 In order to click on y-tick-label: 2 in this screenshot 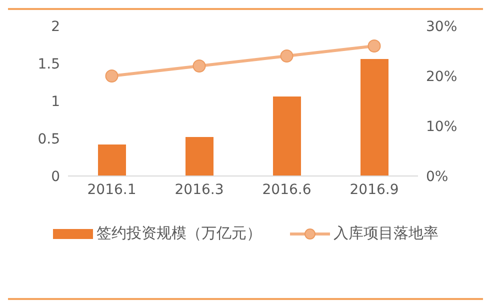, I will do `click(55, 26)`.